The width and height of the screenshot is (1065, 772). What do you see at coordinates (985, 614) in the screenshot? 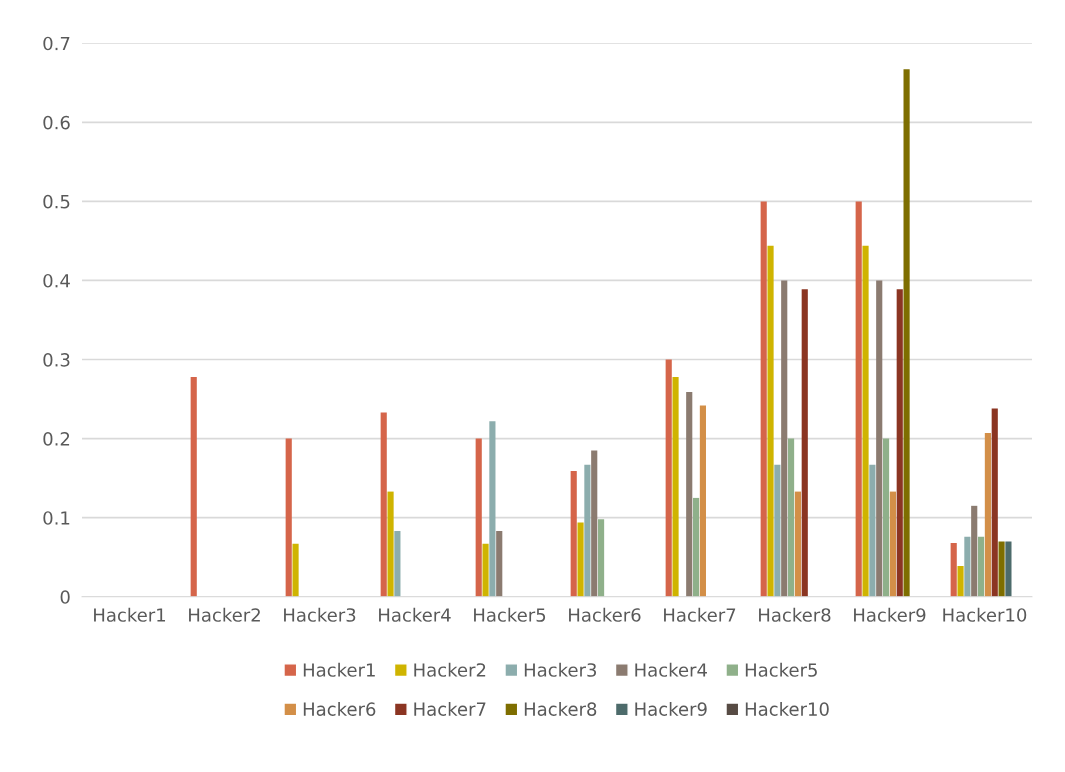
I see `x-tick-label: Hacker10` at bounding box center [985, 614].